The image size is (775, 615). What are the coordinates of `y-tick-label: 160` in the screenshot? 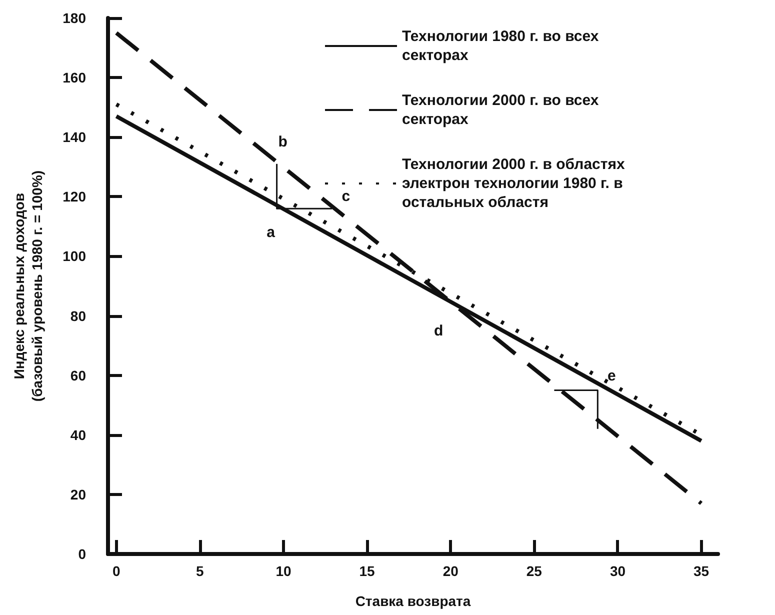 It's located at (74, 78).